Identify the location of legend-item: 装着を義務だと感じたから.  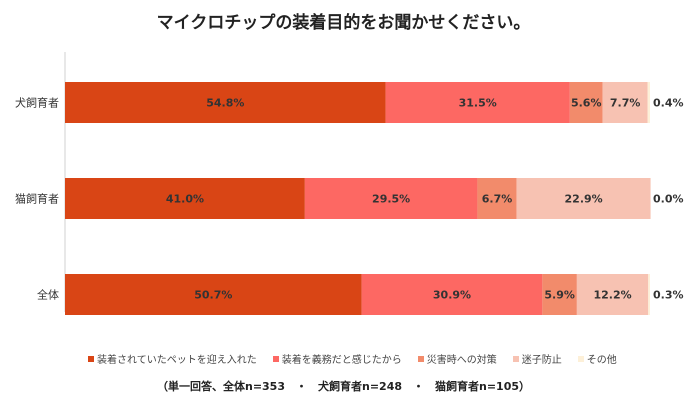
(337, 358).